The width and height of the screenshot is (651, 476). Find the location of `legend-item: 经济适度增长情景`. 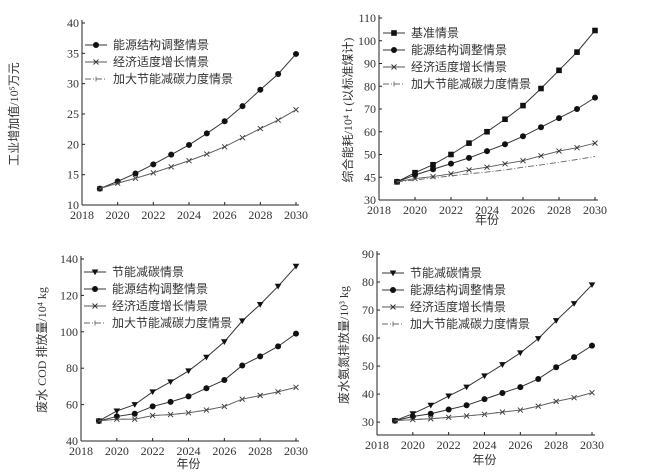

legend-item: 经济适度增长情景 is located at coordinates (445, 66).